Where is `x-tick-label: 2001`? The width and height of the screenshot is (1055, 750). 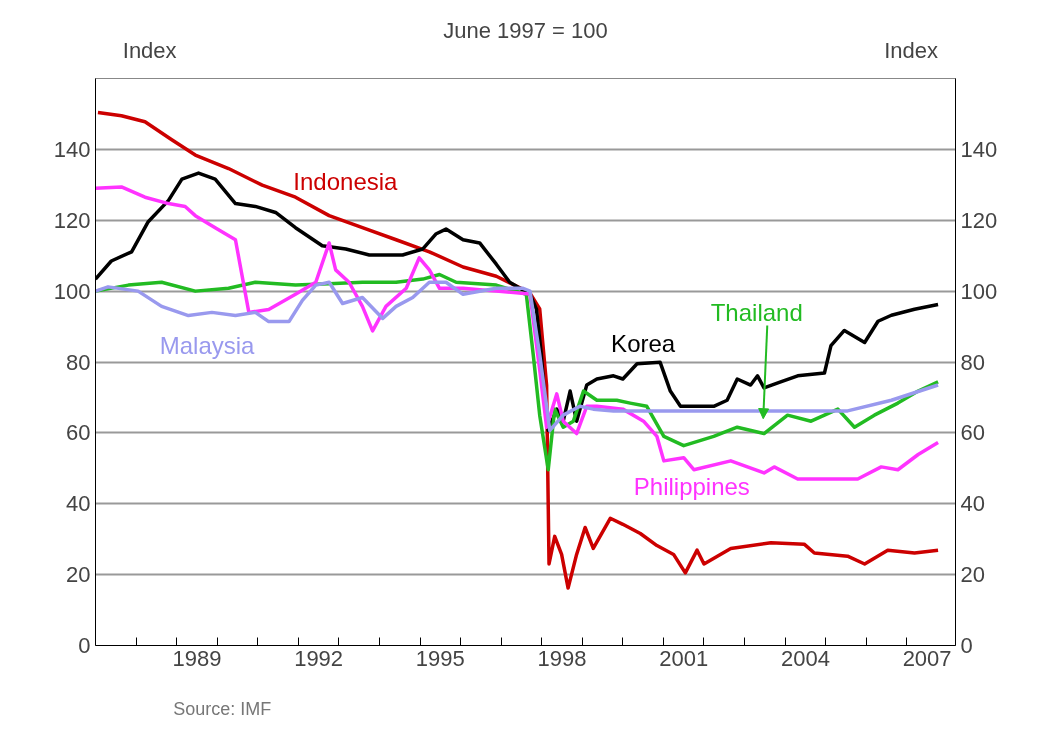 x-tick-label: 2001 is located at coordinates (684, 658).